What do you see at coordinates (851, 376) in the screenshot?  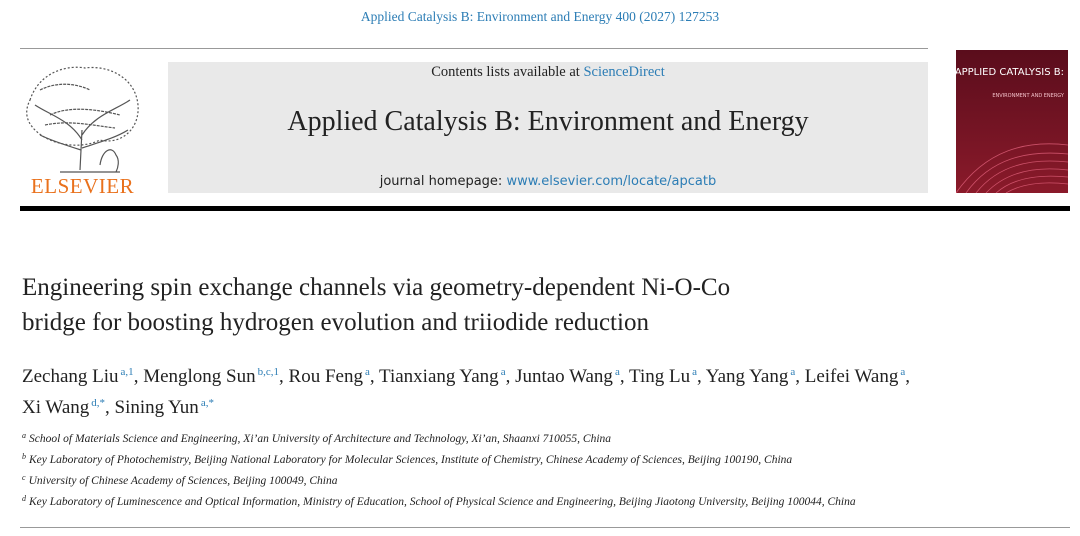 I see `author-name: Leifei Wang` at bounding box center [851, 376].